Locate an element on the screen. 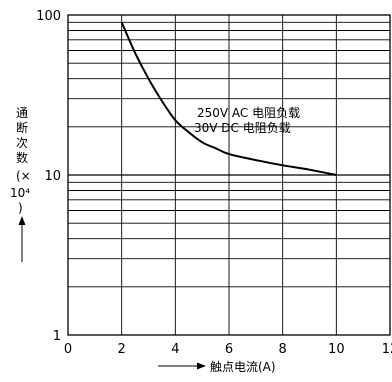 Image resolution: width=392 pixels, height=382 pixels. x-axis-label: 触点电流(A) is located at coordinates (217, 367).